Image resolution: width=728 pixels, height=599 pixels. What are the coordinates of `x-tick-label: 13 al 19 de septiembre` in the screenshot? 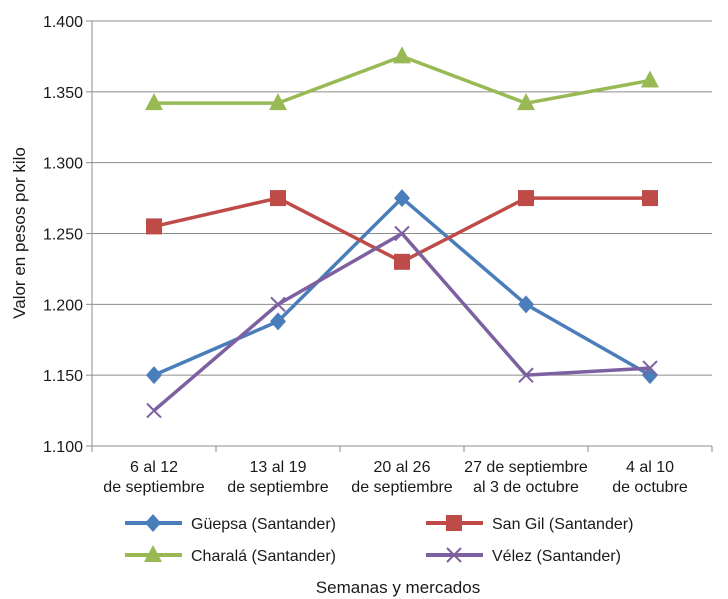 It's located at (277, 477).